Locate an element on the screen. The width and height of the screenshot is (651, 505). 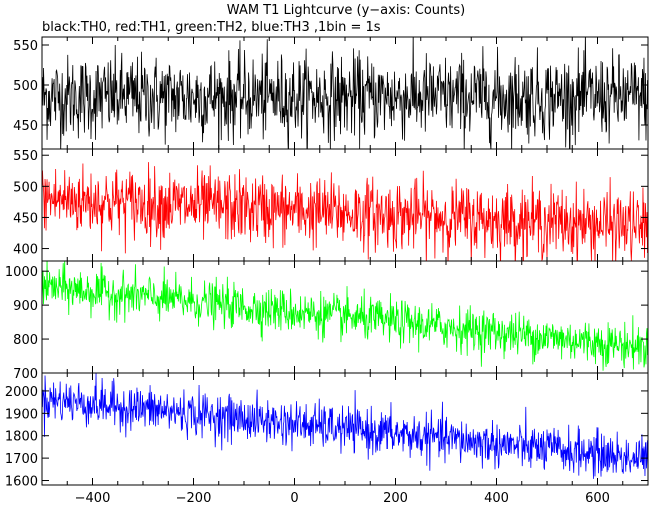
xtick-label-5: 600 is located at coordinates (597, 498).